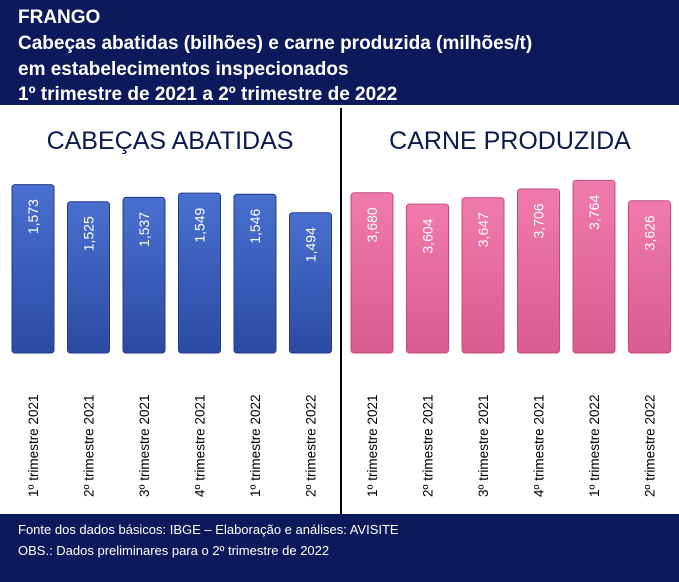 The image size is (679, 582). Describe the element at coordinates (144, 229) in the screenshot. I see `value-label-cabecas-2: 1,537` at that location.